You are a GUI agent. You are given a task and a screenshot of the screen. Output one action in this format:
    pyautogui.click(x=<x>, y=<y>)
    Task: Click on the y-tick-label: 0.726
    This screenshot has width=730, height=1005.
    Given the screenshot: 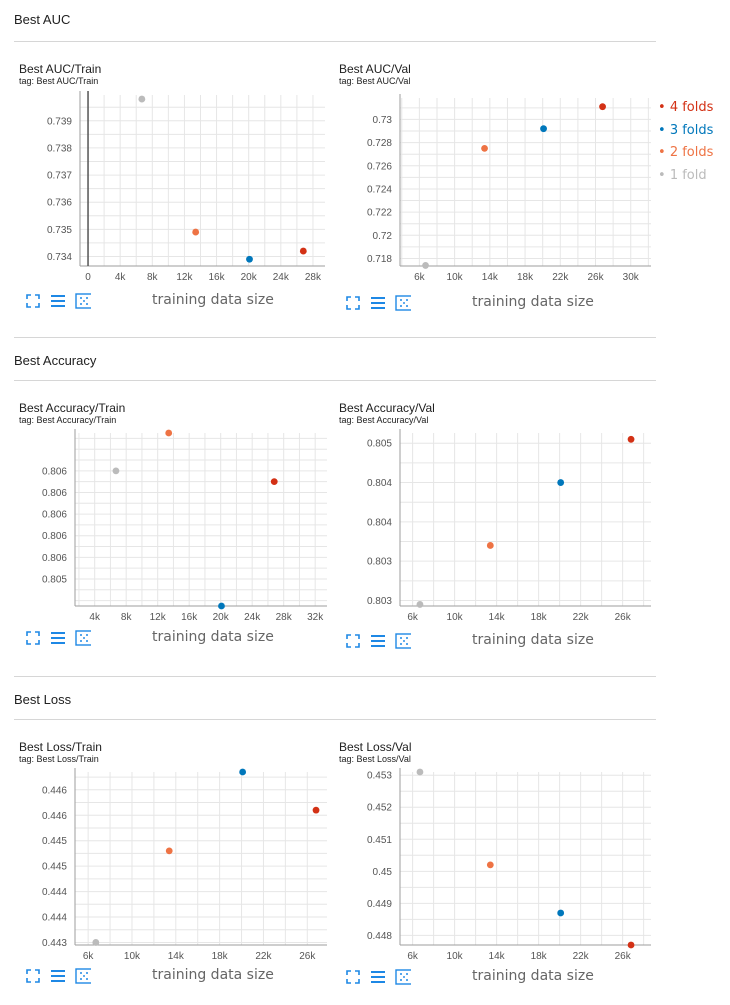 What is the action you would take?
    pyautogui.click(x=379, y=166)
    